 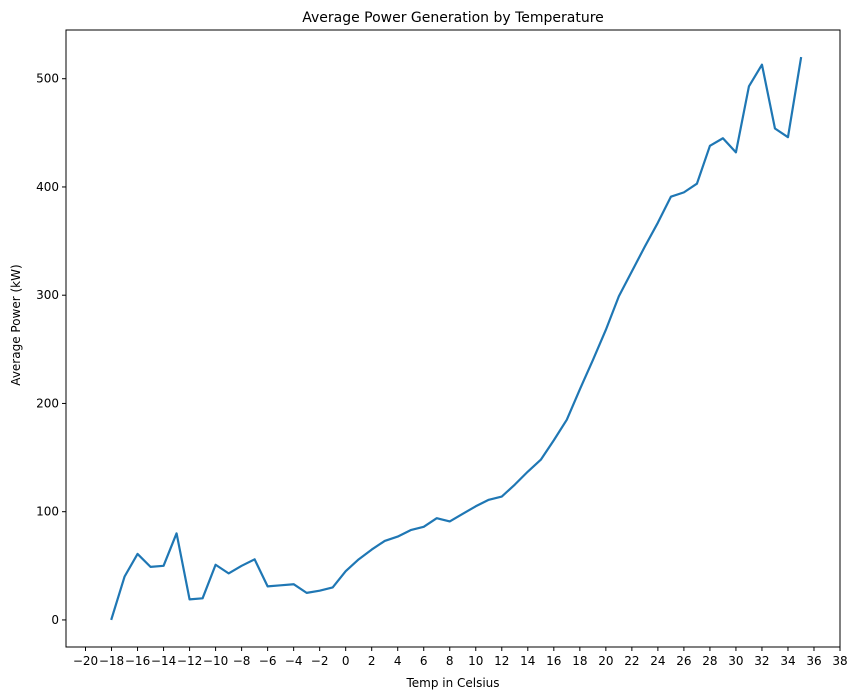 I want to click on x-tick-label: 26, so click(x=683, y=661).